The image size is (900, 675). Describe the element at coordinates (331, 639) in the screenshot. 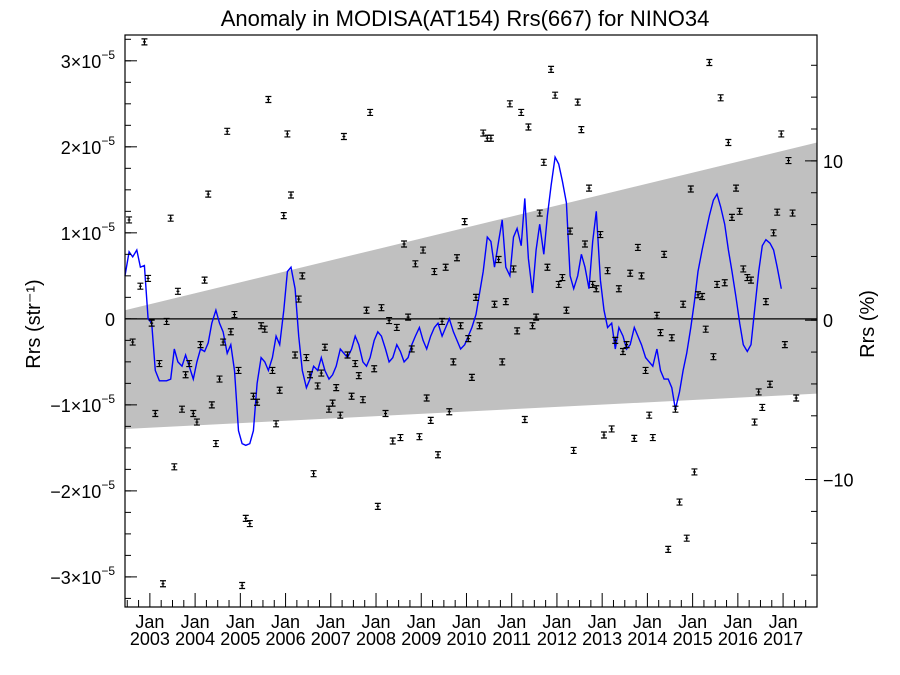

I see `x-tick-label-year: 2007` at that location.